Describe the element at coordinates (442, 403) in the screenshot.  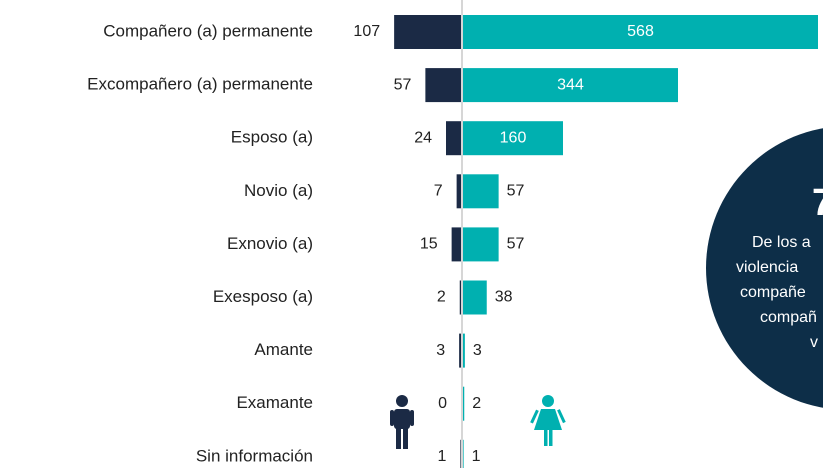
I see `value-label: 0` at that location.